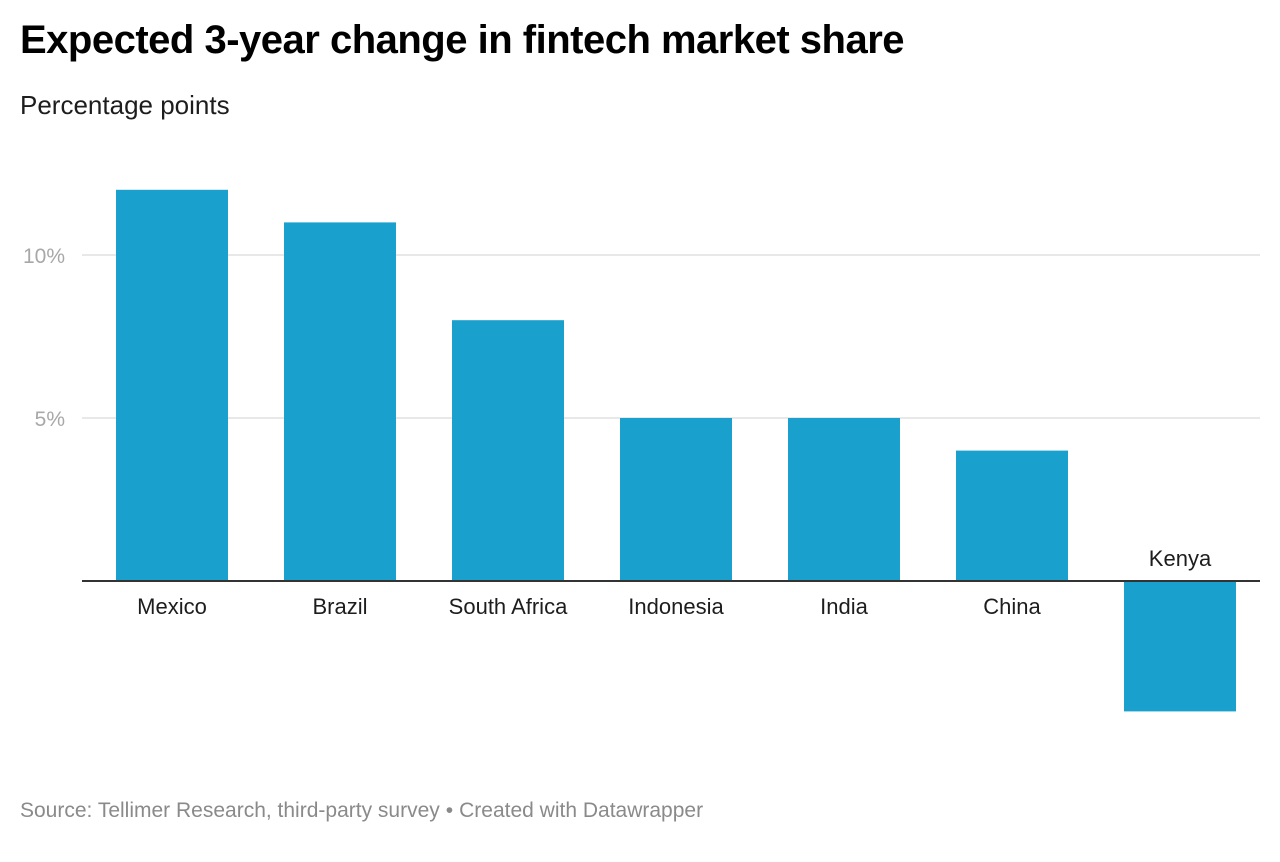 The width and height of the screenshot is (1280, 862). I want to click on category-label: Brazil, so click(339, 606).